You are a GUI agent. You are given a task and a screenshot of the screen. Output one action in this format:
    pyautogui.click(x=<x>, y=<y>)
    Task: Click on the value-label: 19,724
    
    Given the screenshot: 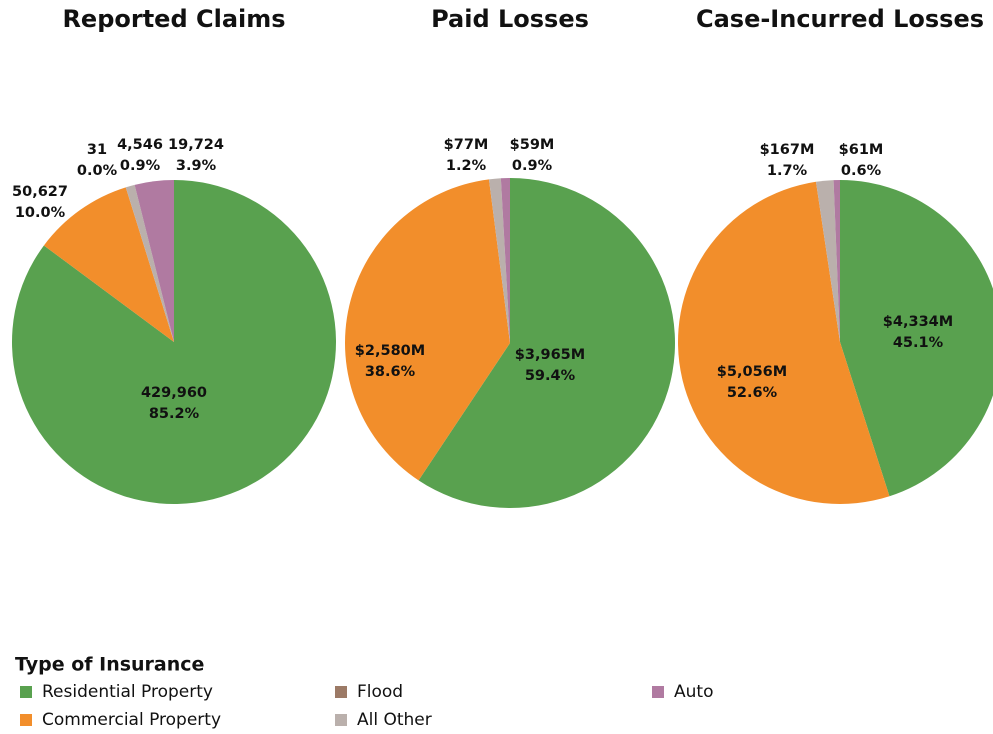 What is the action you would take?
    pyautogui.click(x=196, y=145)
    